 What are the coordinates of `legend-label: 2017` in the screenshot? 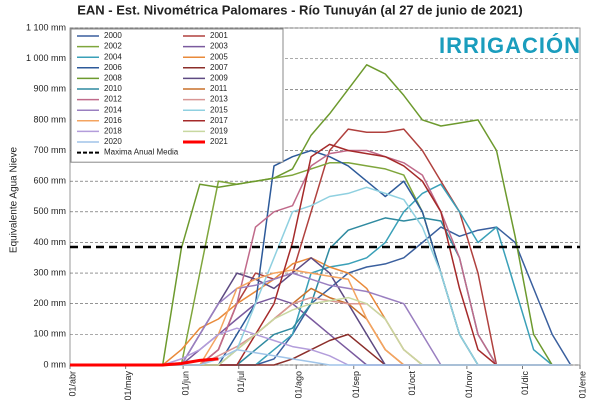 It's located at (219, 120).